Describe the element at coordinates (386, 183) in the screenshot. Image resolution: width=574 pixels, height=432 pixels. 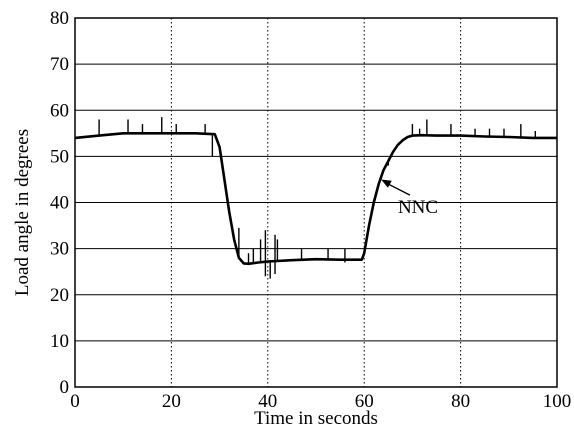
I see `annotation-arrowhead` at that location.